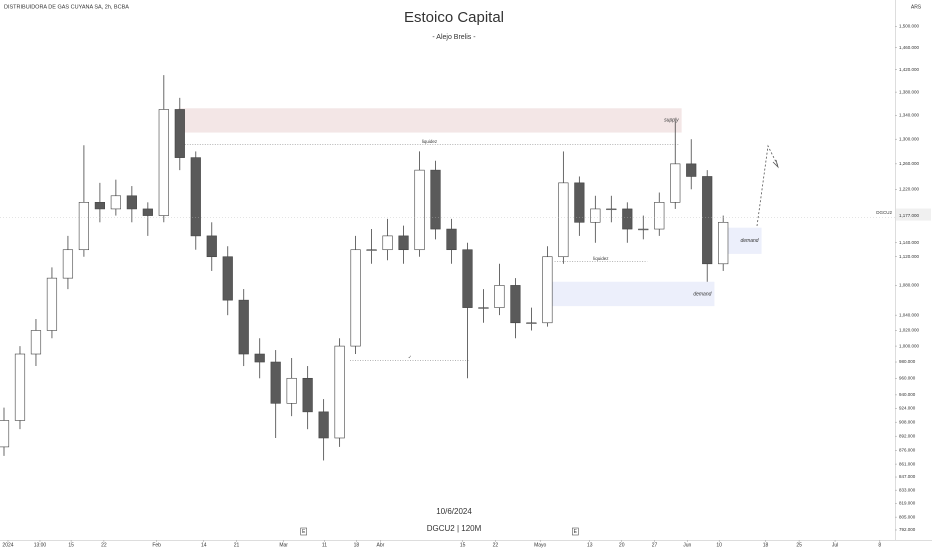 This screenshot has height=550, width=932. What do you see at coordinates (799, 545) in the screenshot?
I see `x-tick-label: 25` at bounding box center [799, 545].